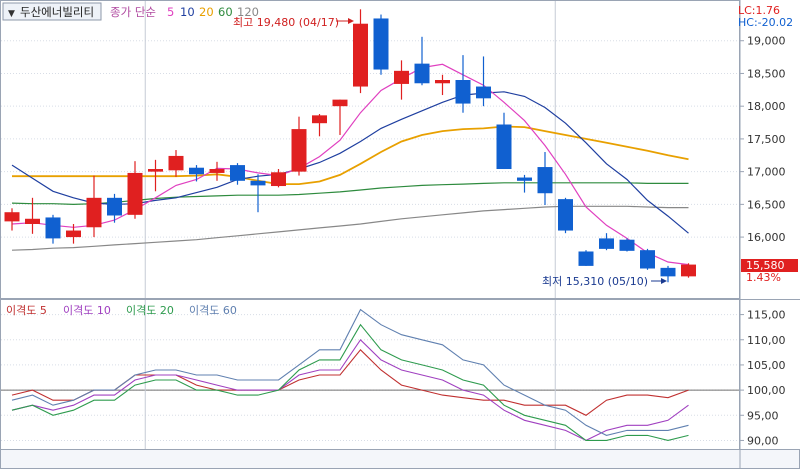 The image size is (800, 473). Describe the element at coordinates (766, 139) in the screenshot. I see `price-tick-label: 17,500` at that location.